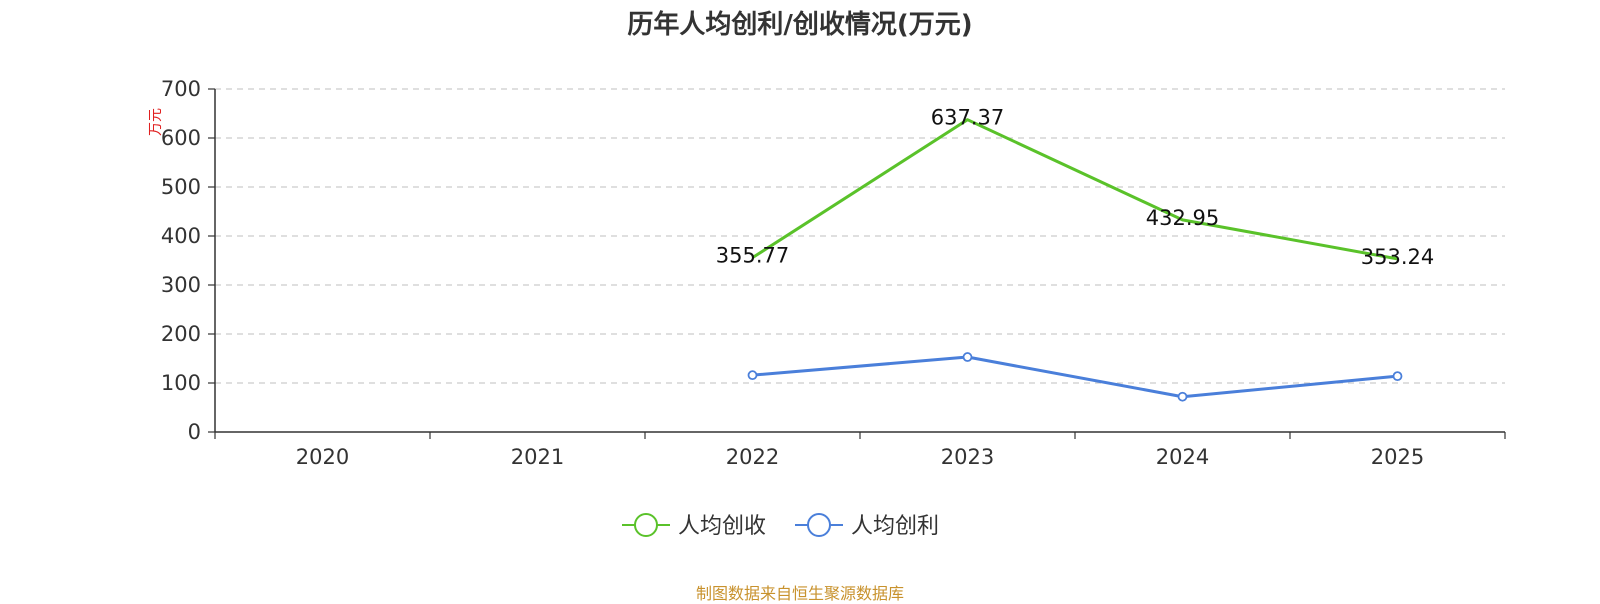  Describe the element at coordinates (194, 432) in the screenshot. I see `y-tick-label: 0` at that location.